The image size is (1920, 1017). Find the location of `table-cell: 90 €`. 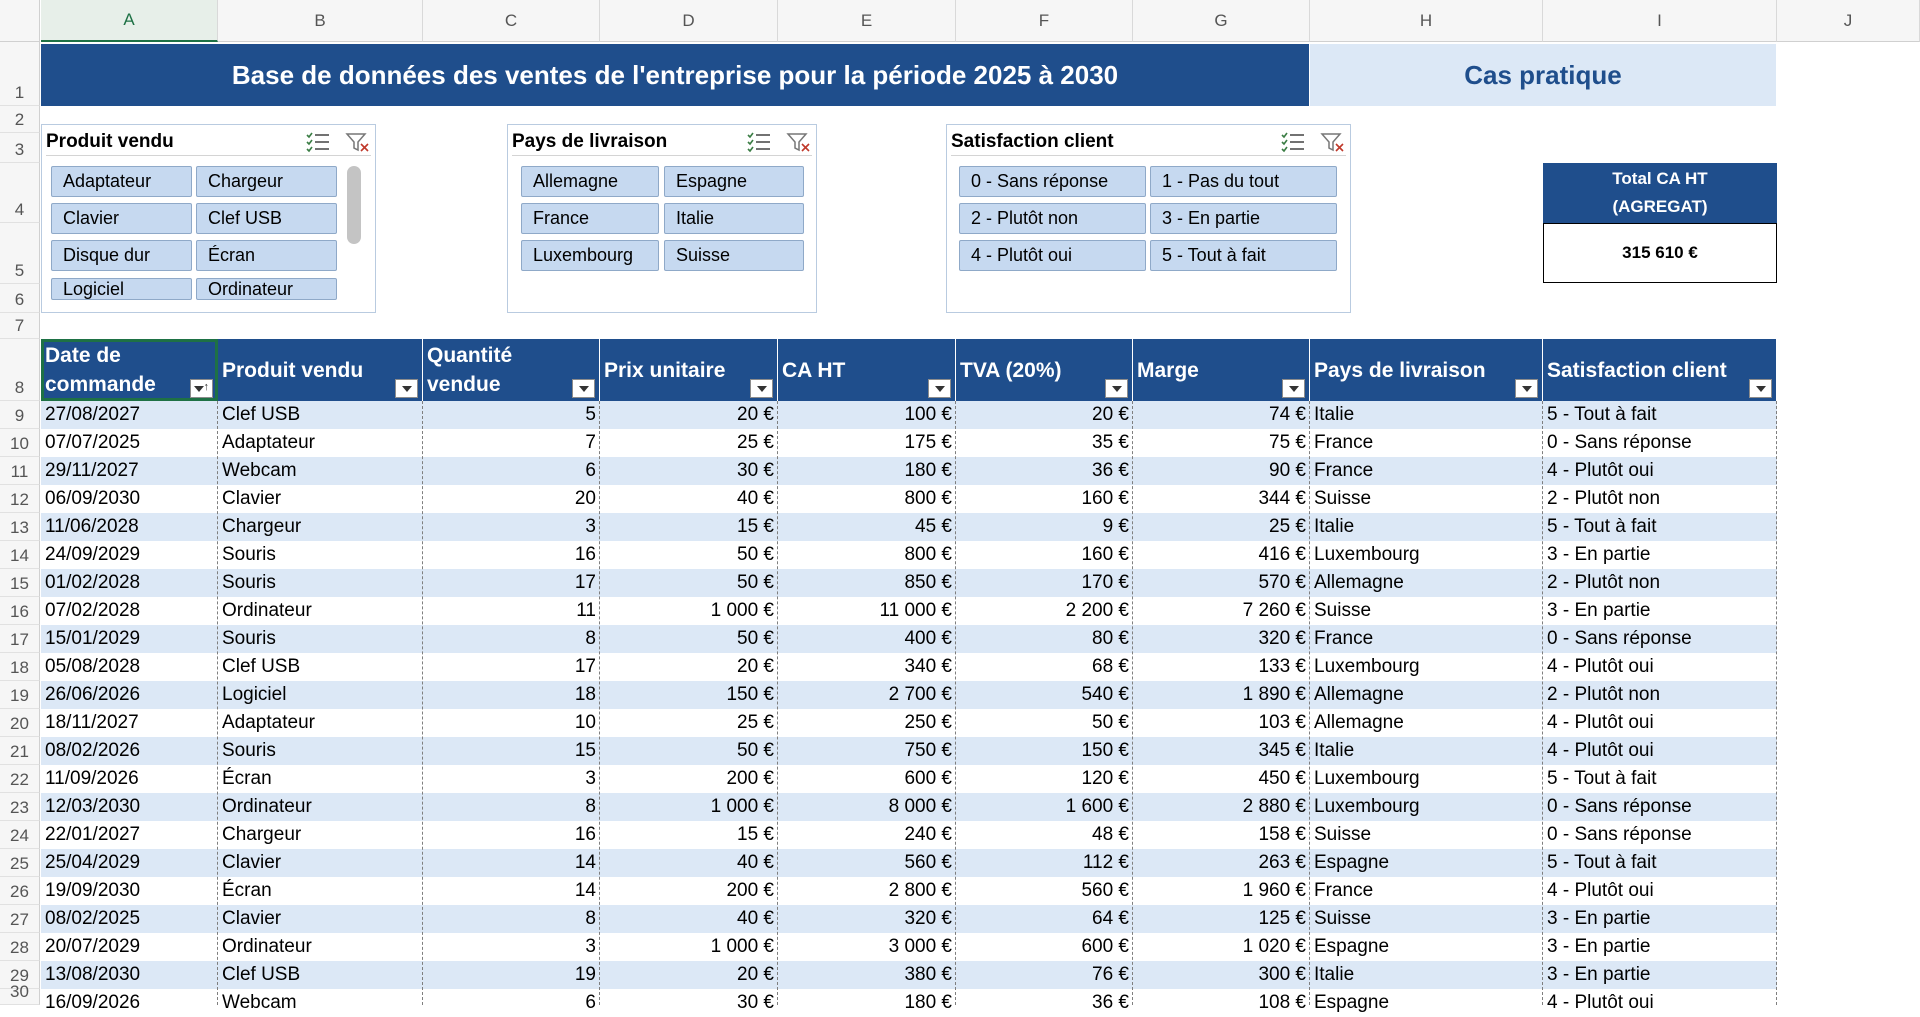

table-cell: 90 € is located at coordinates (1287, 470).